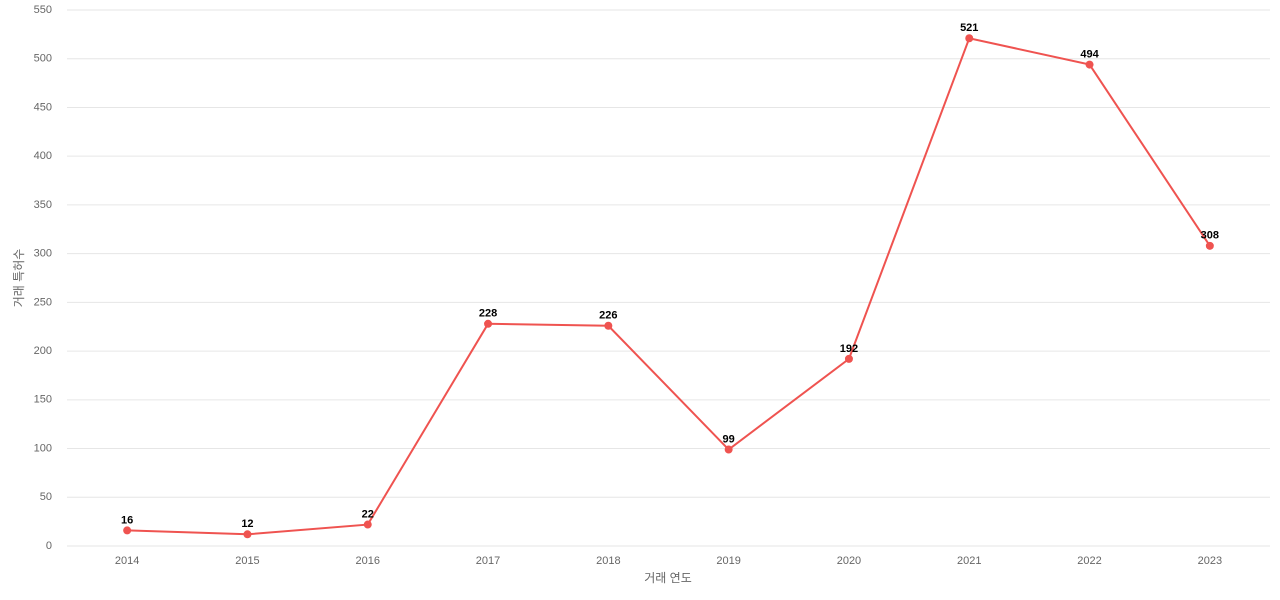 The width and height of the screenshot is (1280, 600). I want to click on data-label: 228, so click(488, 314).